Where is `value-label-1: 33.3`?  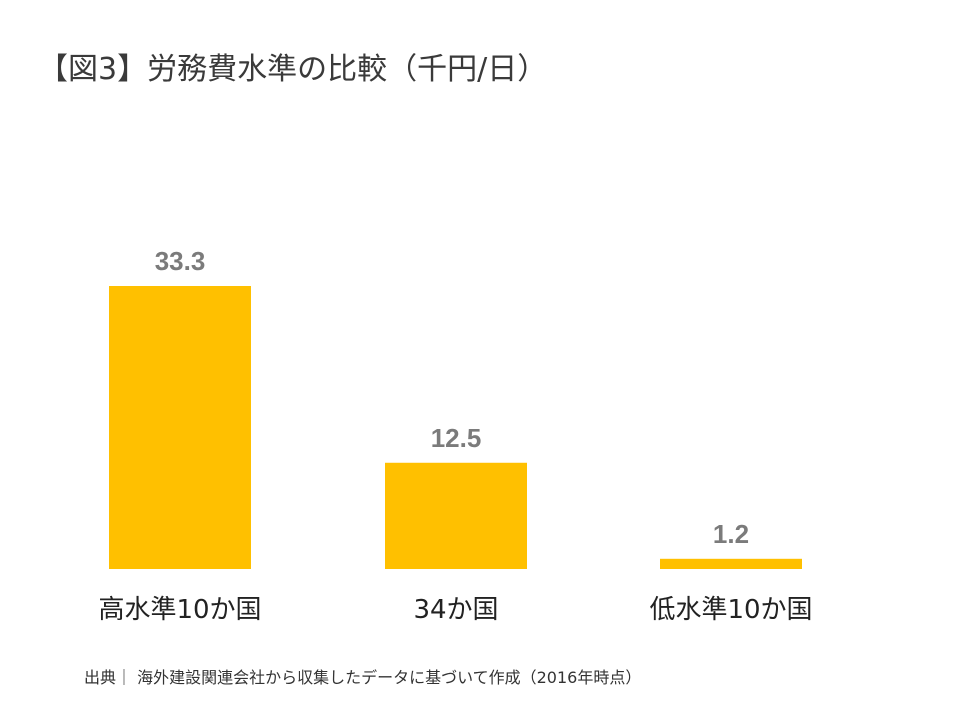
value-label-1: 33.3 is located at coordinates (180, 261).